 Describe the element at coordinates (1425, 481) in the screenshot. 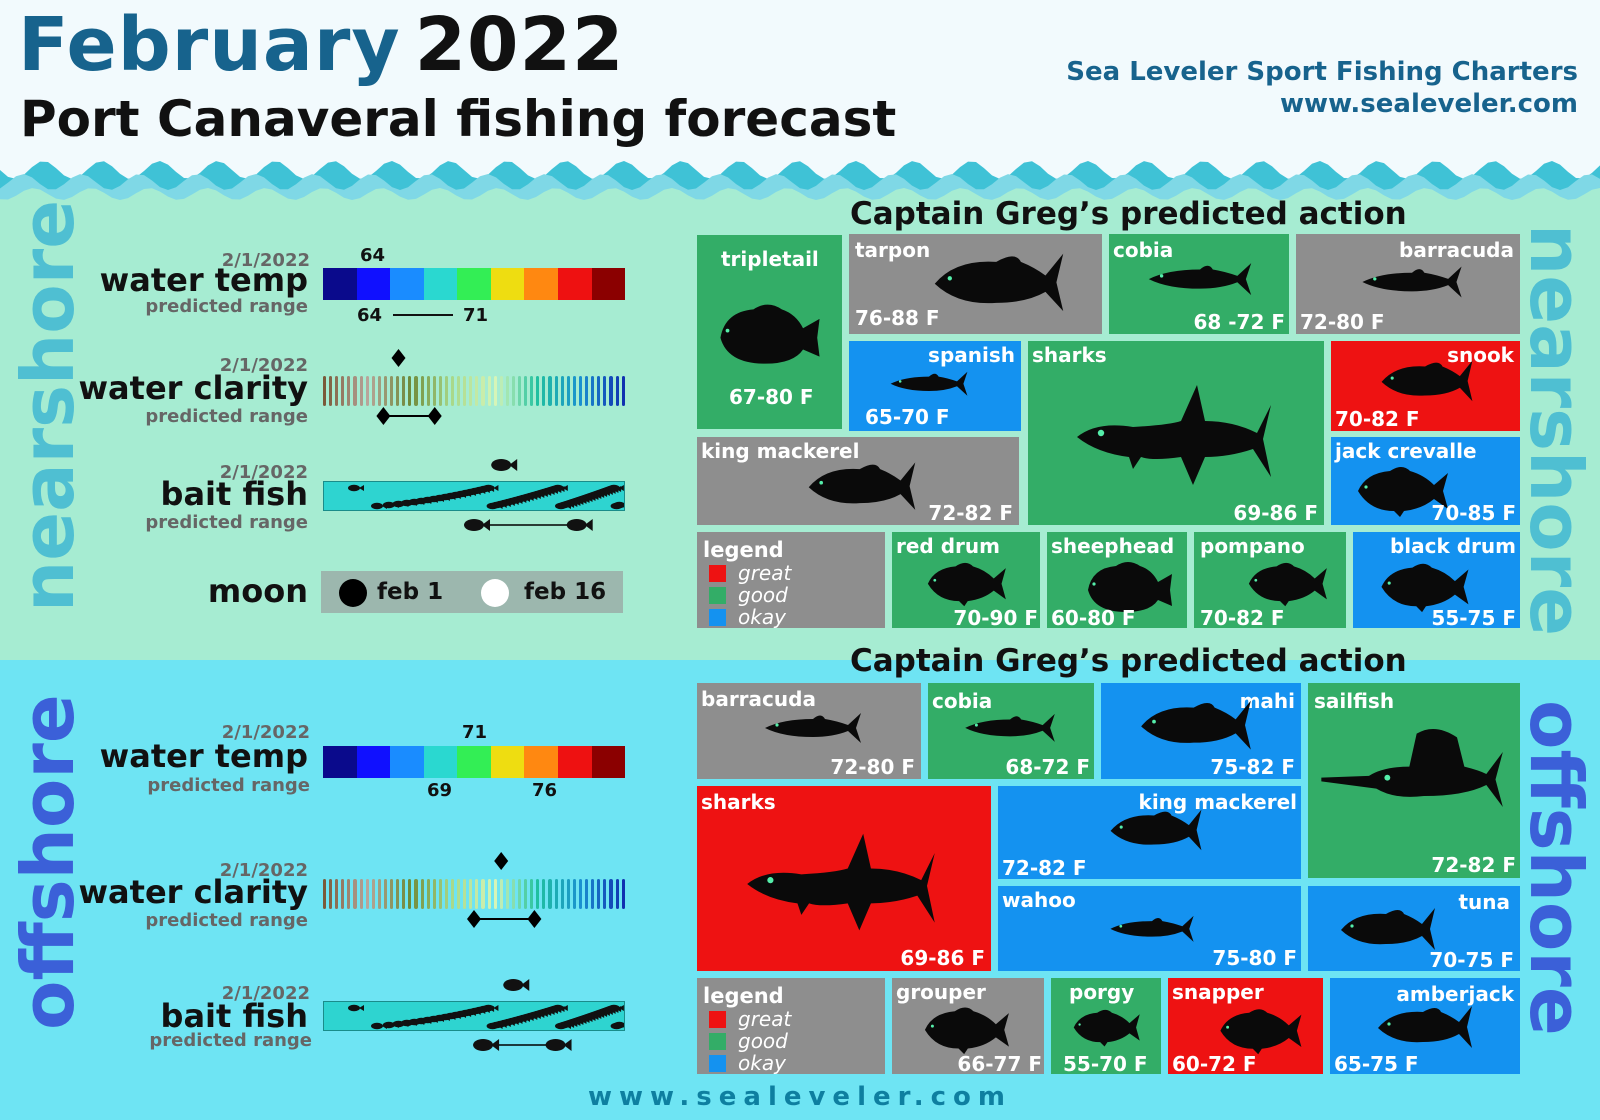

I see `species-tile-jack-crevalle: jack crevalle 70-85 F` at that location.